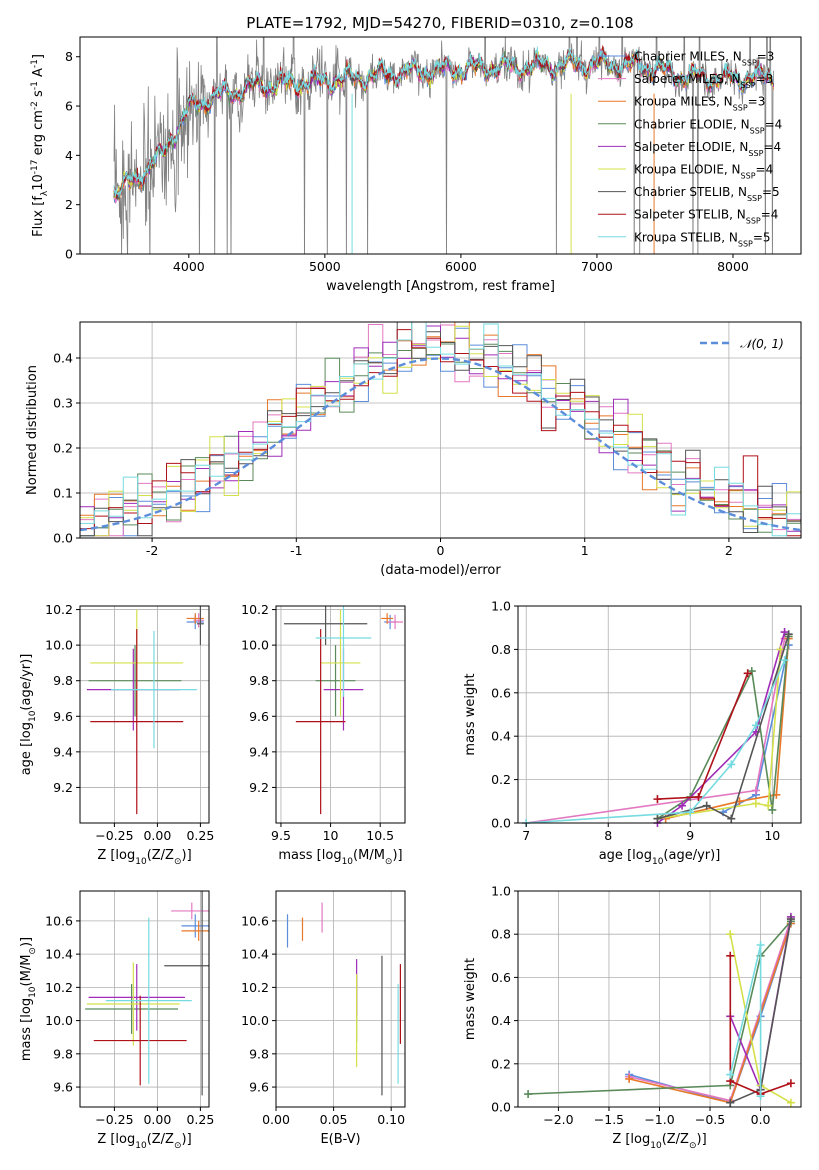 The height and width of the screenshot is (1170, 819). What do you see at coordinates (340, 999) in the screenshot?
I see `mass_vs_ebv-frame` at bounding box center [340, 999].